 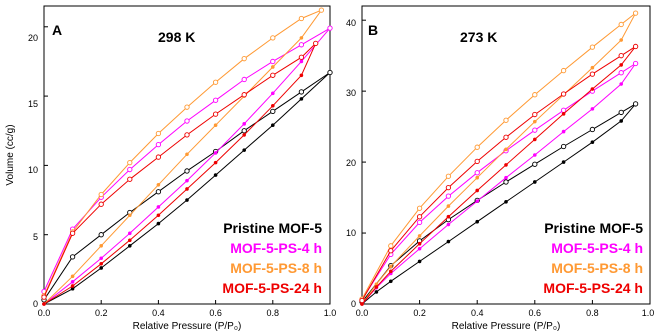 What do you see at coordinates (215, 313) in the screenshot?
I see `panel-a-xtick-label: 0.6` at bounding box center [215, 313].